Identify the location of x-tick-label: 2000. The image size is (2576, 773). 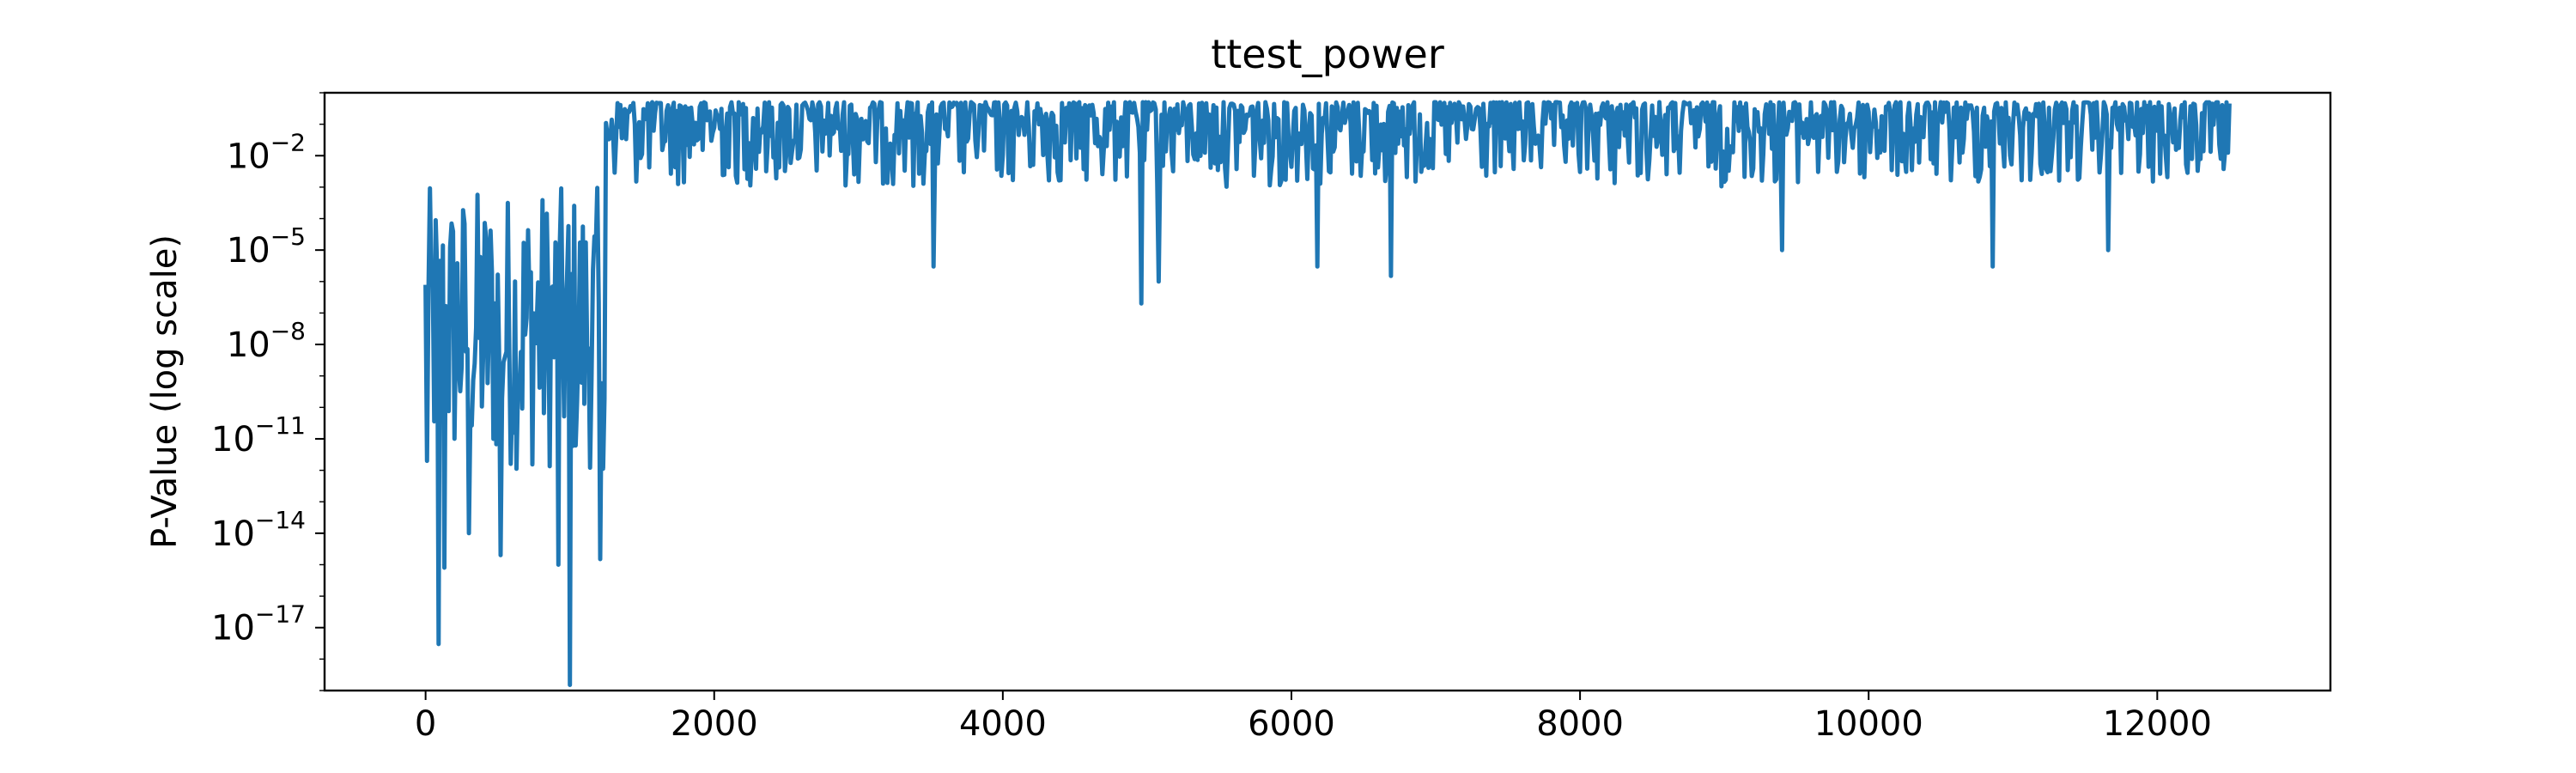
(715, 724).